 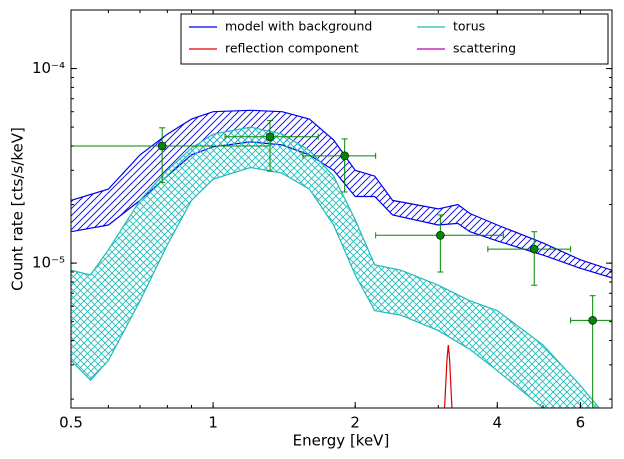 I want to click on x-tick-label: 2, so click(x=355, y=423).